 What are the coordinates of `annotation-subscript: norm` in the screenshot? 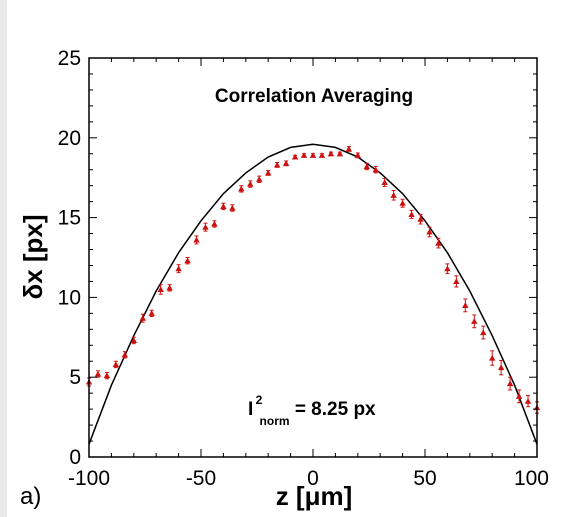 It's located at (275, 421).